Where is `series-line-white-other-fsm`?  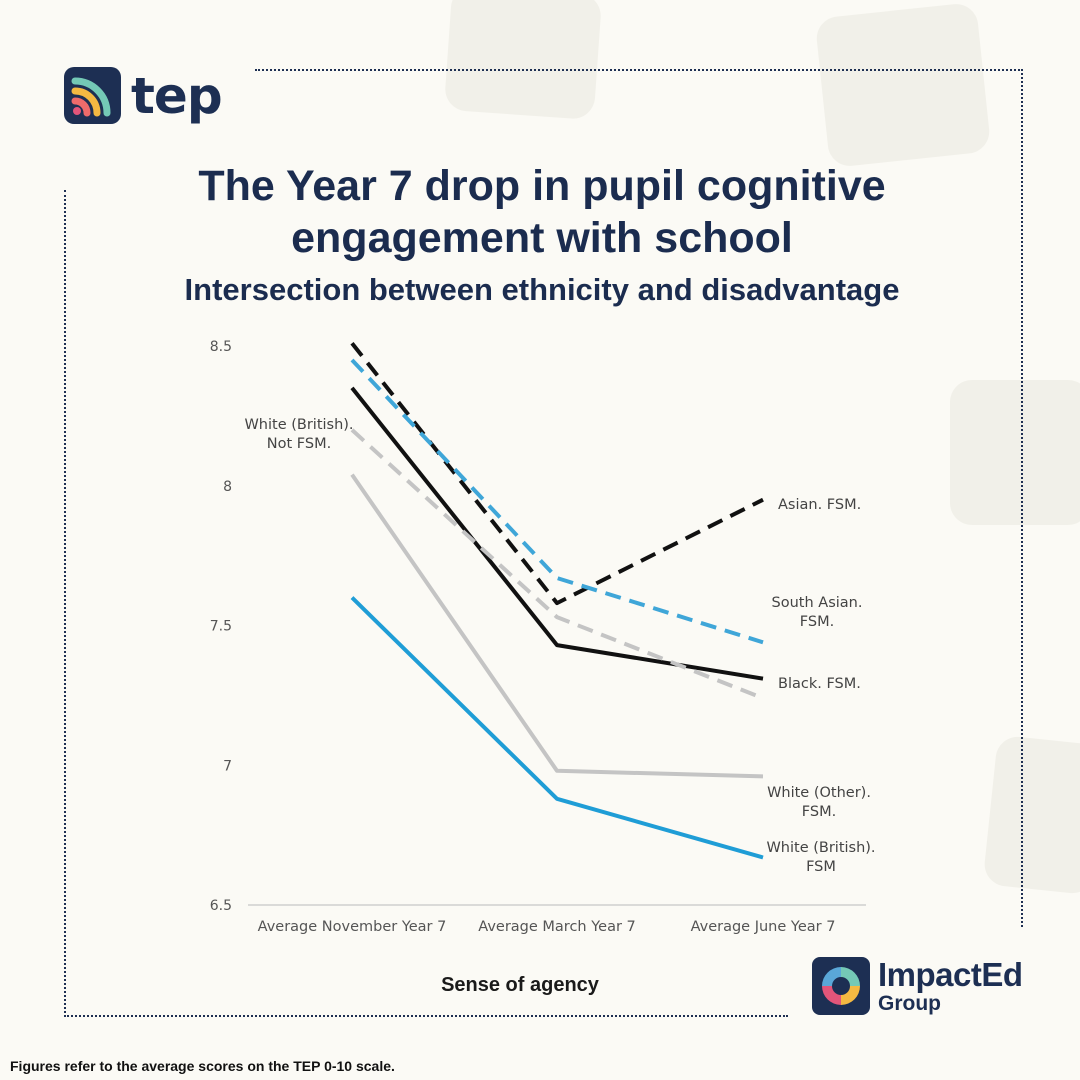
series-line-white-other-fsm is located at coordinates (557, 626).